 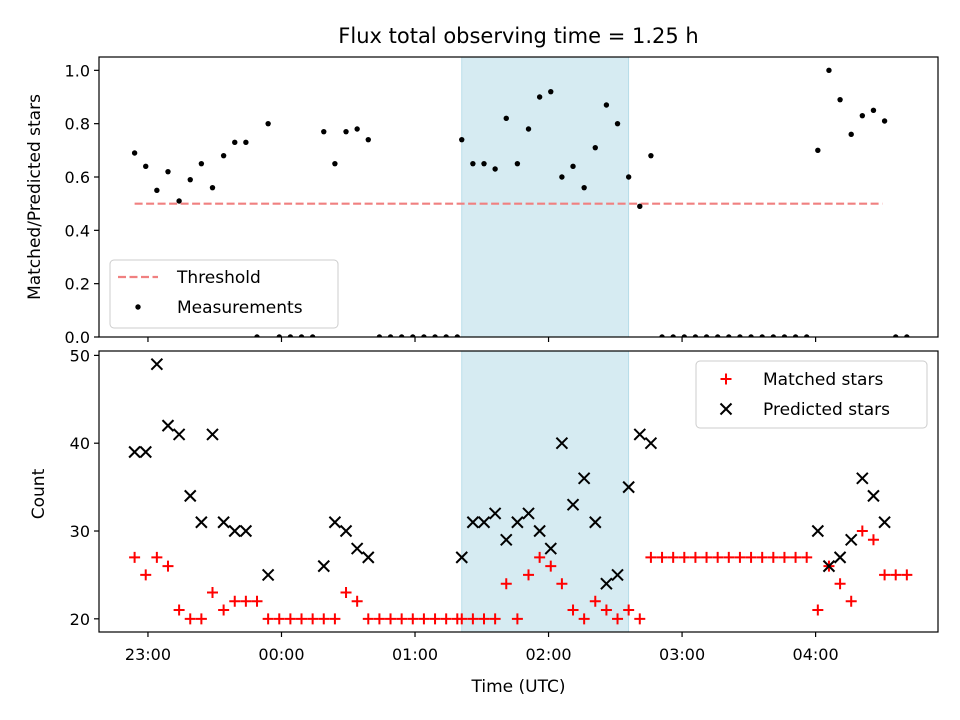 What do you see at coordinates (811, 394) in the screenshot?
I see `bottom-legend: Matched stars Predicted stars` at bounding box center [811, 394].